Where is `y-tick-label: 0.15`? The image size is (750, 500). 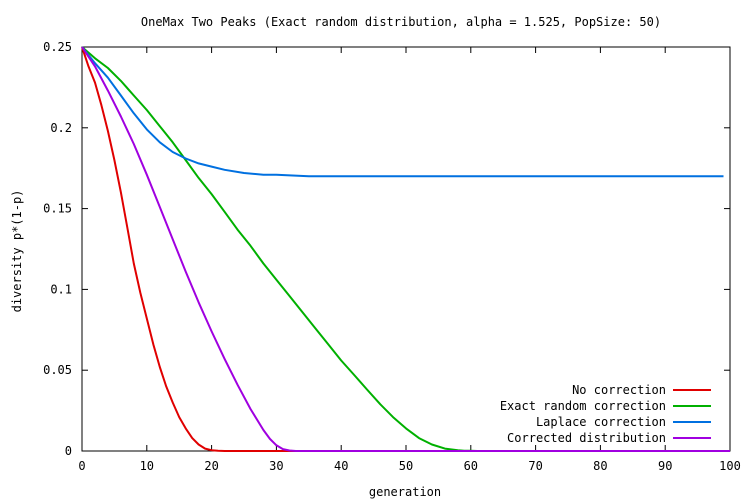 y-tick-label: 0.15 is located at coordinates (57, 209).